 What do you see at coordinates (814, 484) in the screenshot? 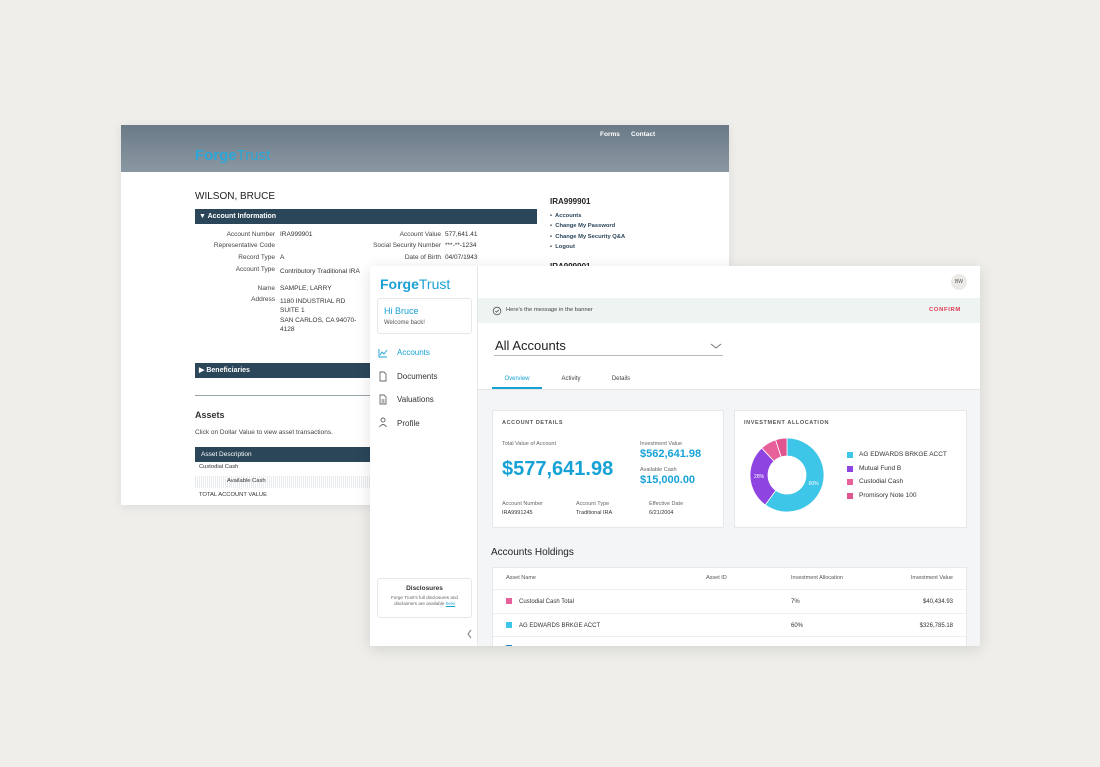
I see `data-label: 60%` at bounding box center [814, 484].